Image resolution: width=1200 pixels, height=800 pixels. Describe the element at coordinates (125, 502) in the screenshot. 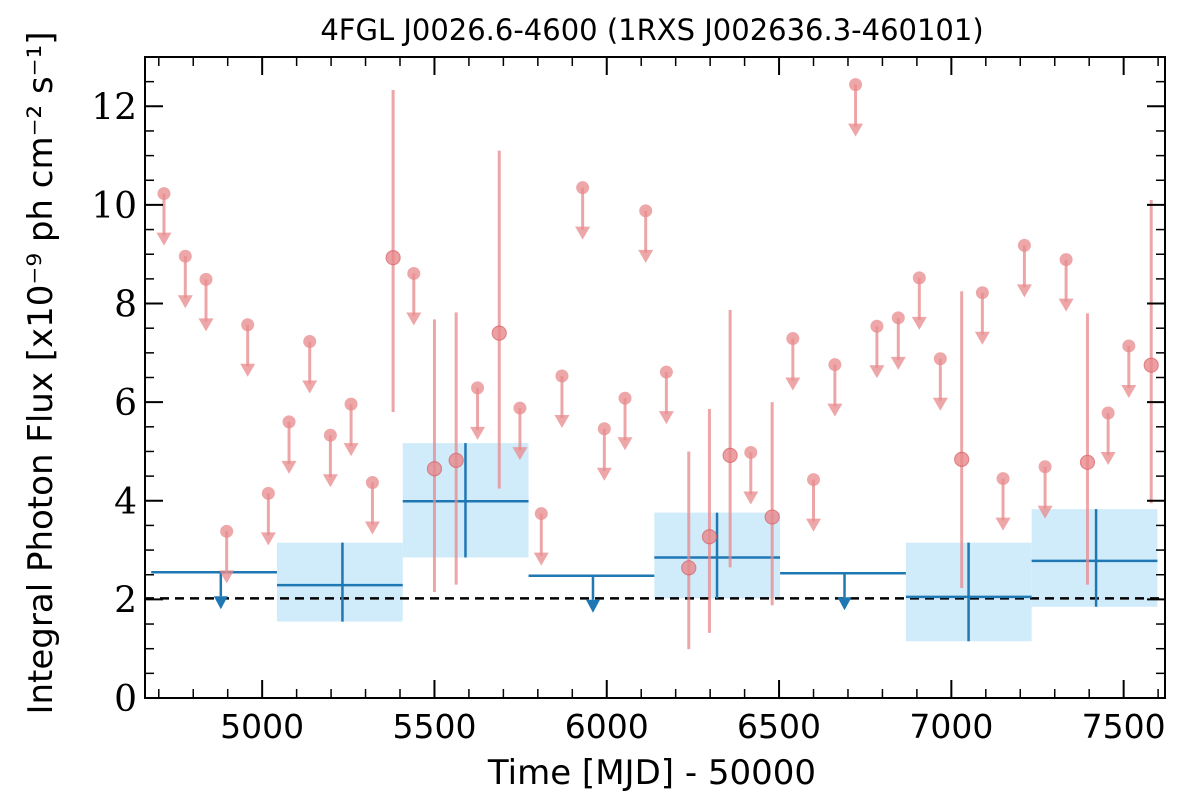

I see `y-tick-label: 4` at that location.